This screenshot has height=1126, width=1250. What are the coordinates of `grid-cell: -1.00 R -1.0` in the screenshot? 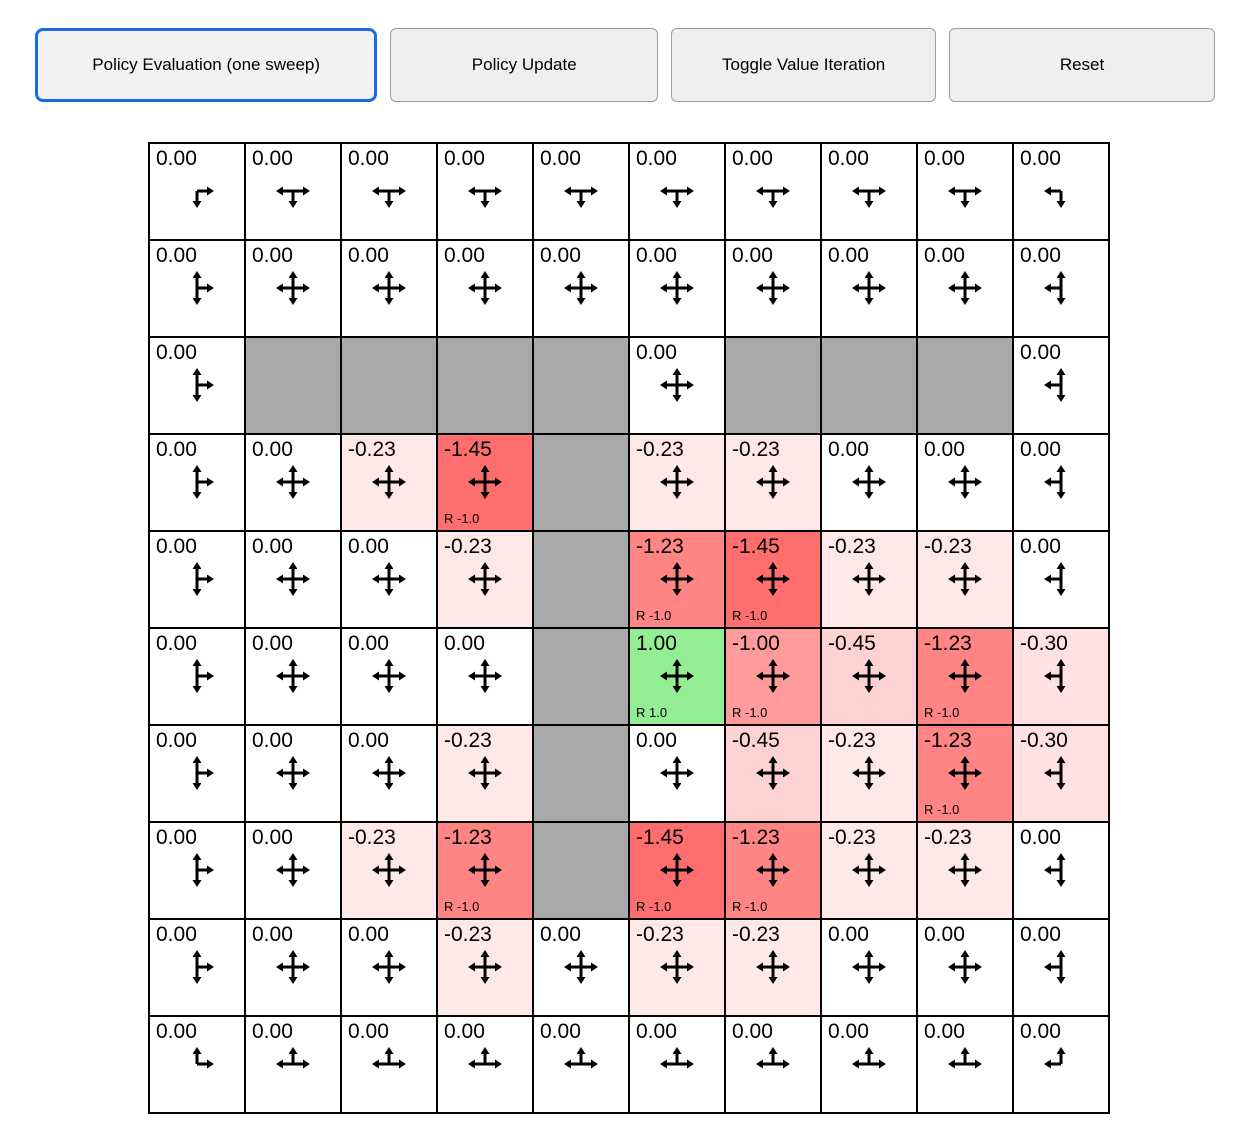 It's located at (773, 676).